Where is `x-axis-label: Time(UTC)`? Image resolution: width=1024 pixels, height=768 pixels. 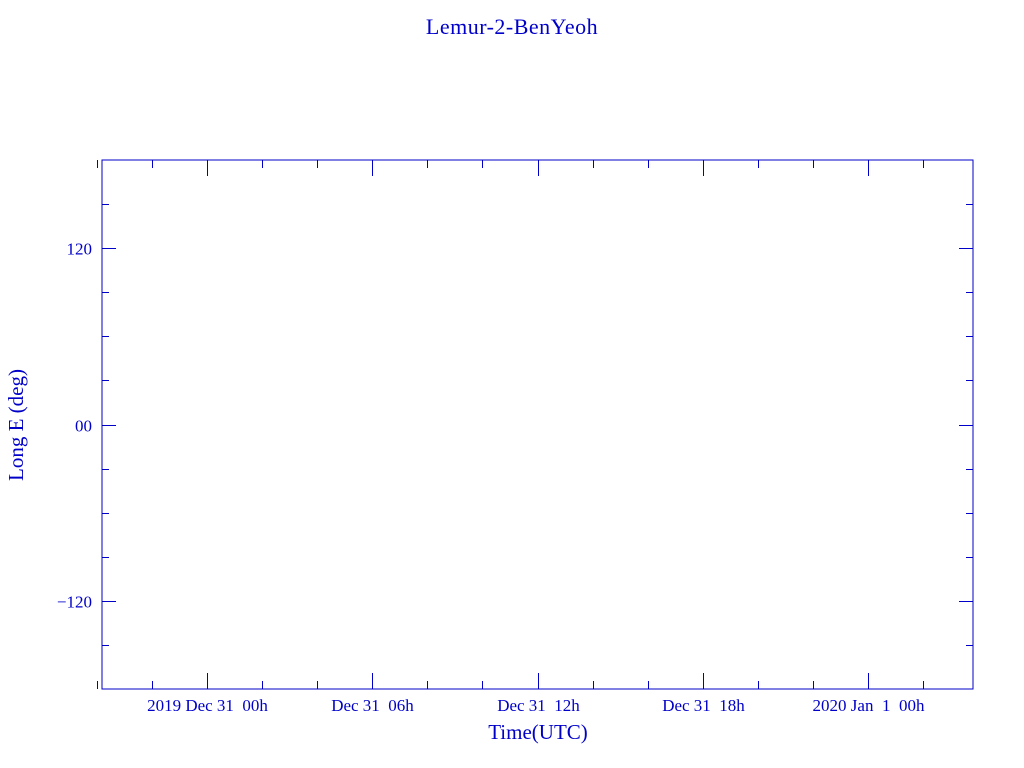 x-axis-label: Time(UTC) is located at coordinates (538, 732).